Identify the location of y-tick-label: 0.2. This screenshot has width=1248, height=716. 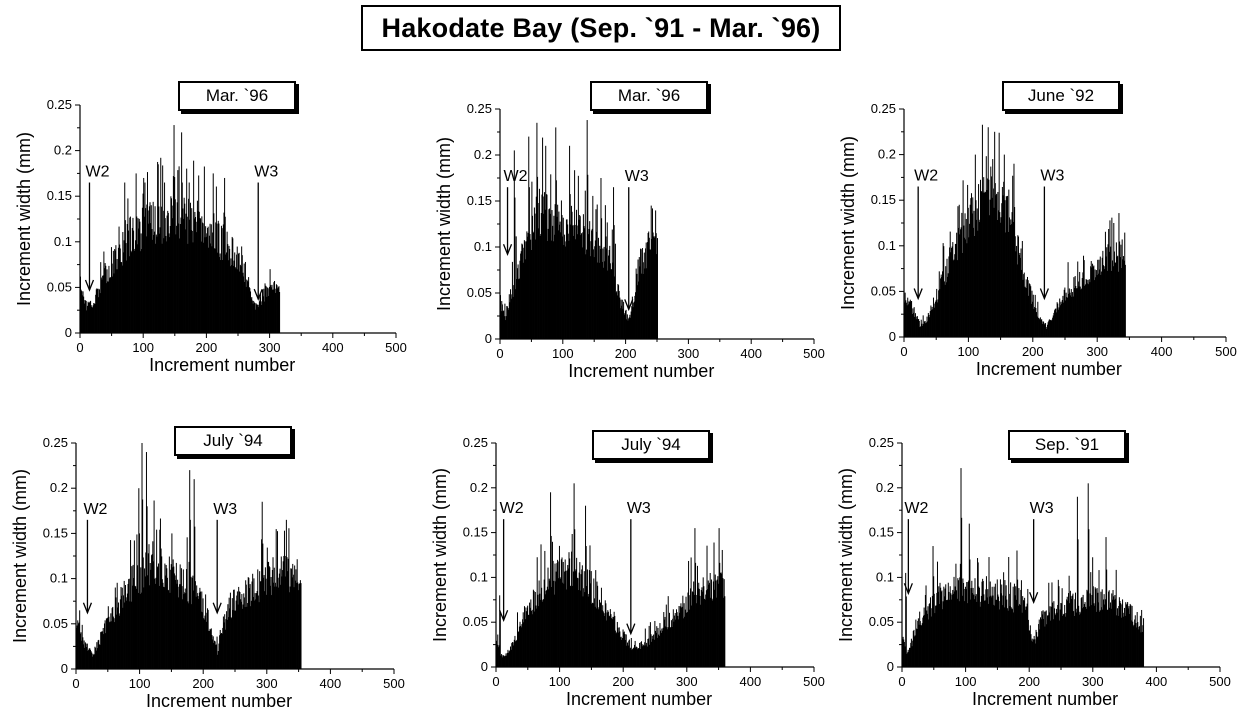
(63, 150).